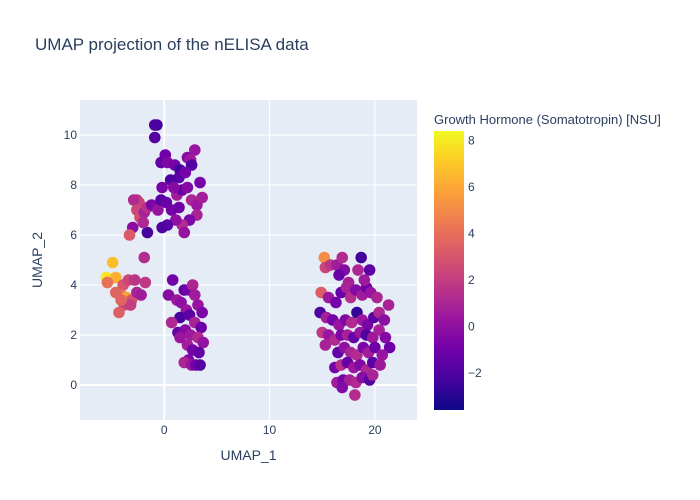  I want to click on x-axis-label: UMAP_1, so click(248, 455).